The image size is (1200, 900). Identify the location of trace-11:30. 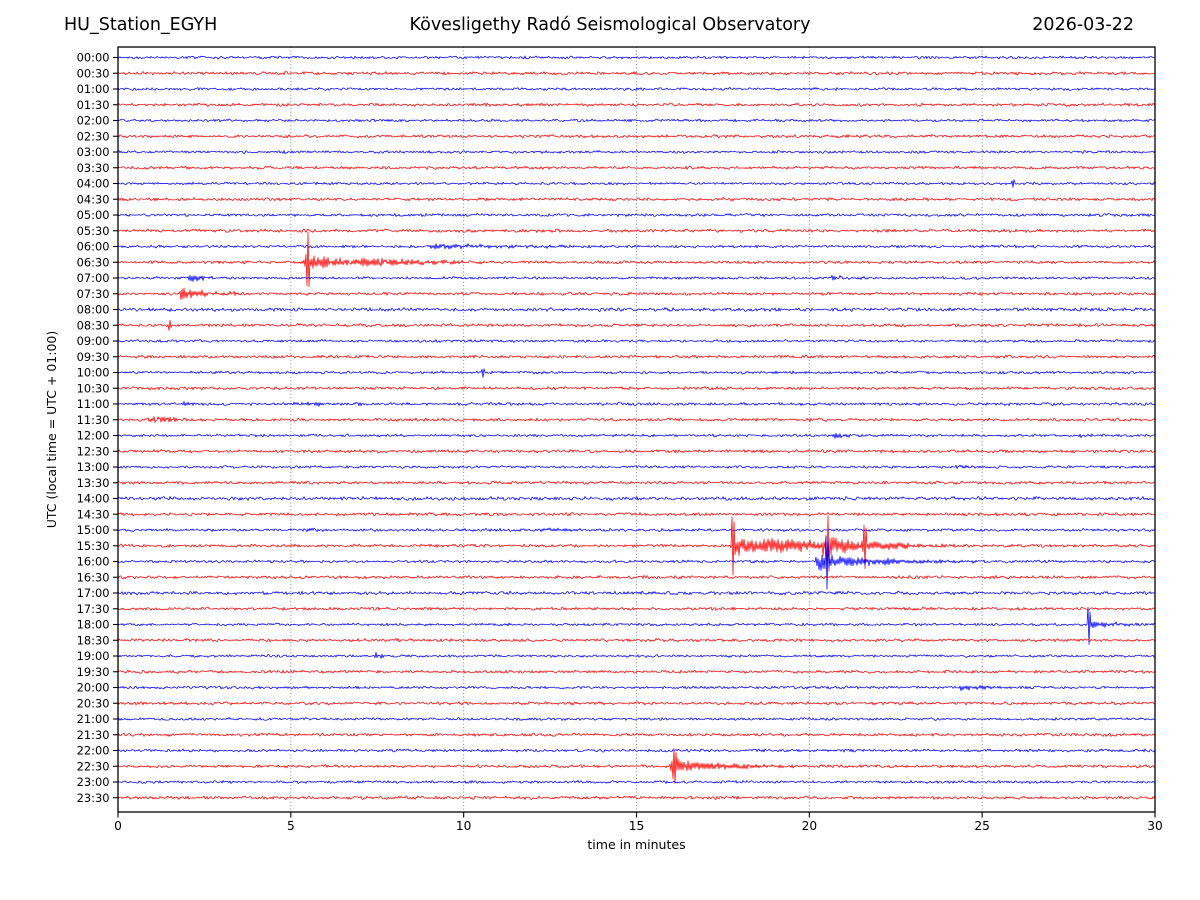
(636, 419).